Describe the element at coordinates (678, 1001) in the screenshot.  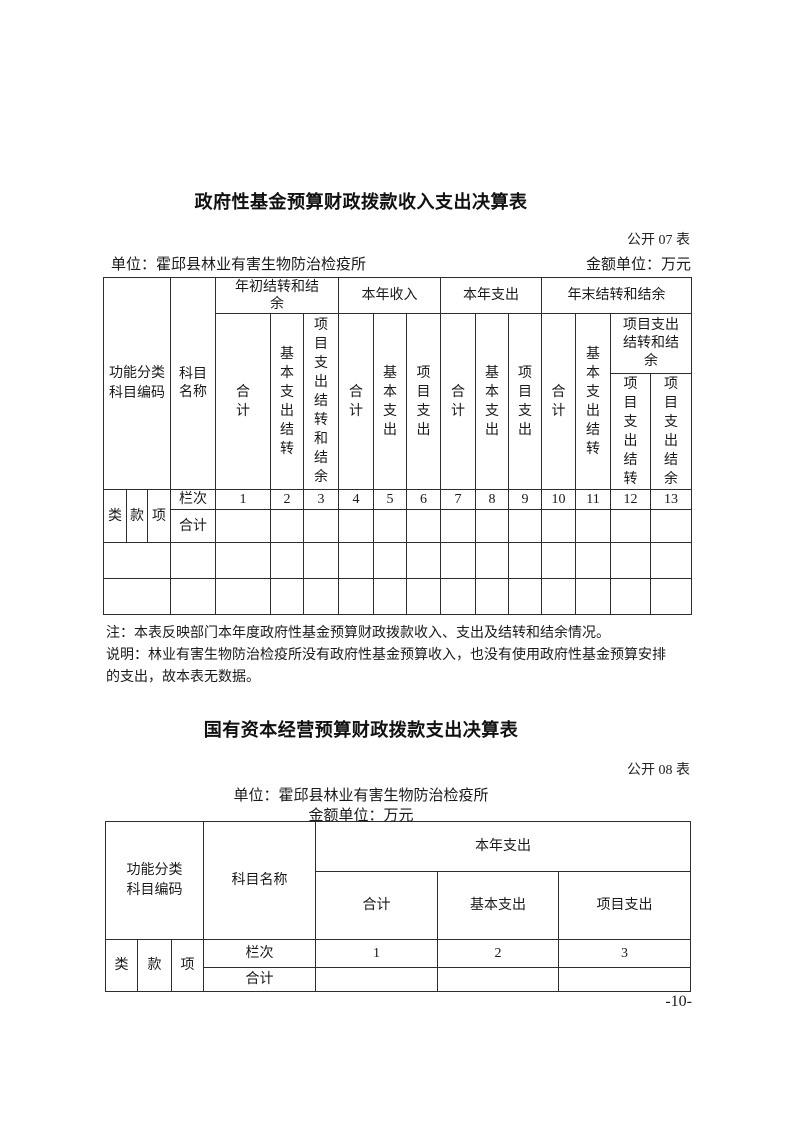
I see `page-number: -10-` at that location.